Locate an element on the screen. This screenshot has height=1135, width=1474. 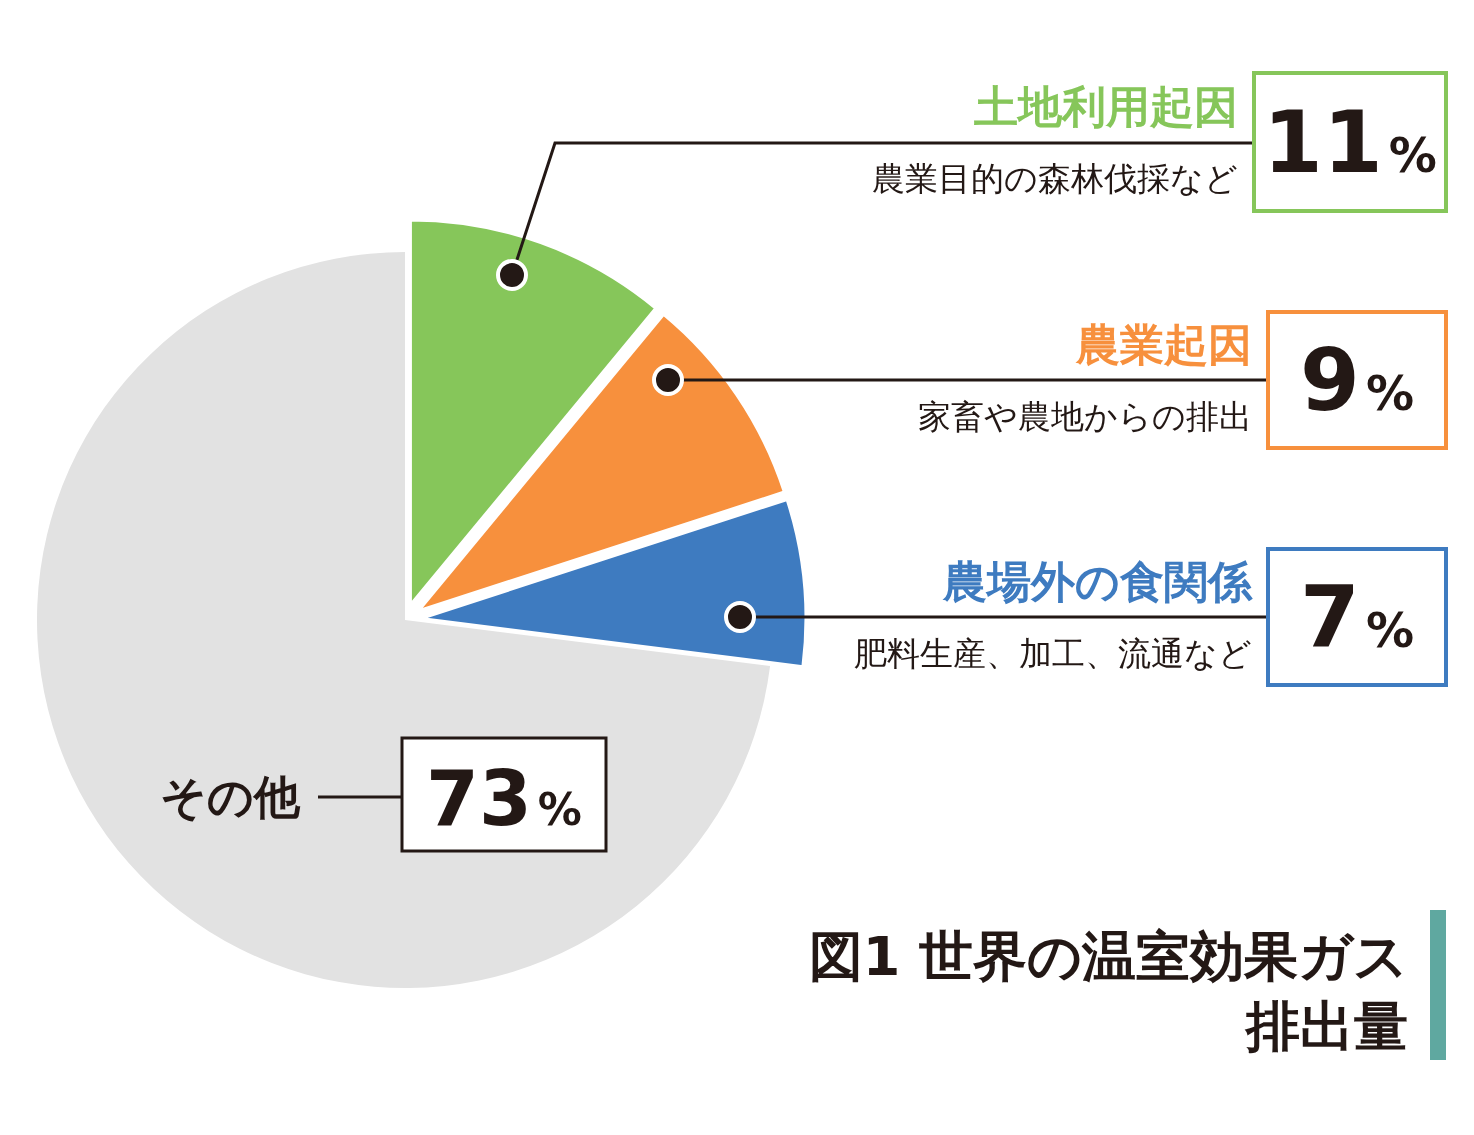
slice-label: その他 is located at coordinates (230, 797).